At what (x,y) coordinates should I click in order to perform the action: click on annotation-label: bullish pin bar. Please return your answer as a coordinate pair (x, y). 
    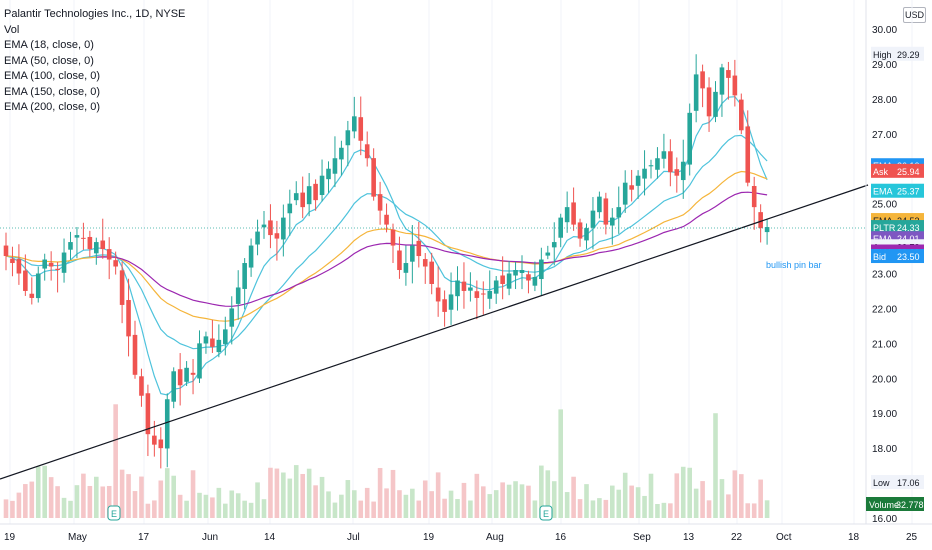
    Looking at the image, I should click on (794, 265).